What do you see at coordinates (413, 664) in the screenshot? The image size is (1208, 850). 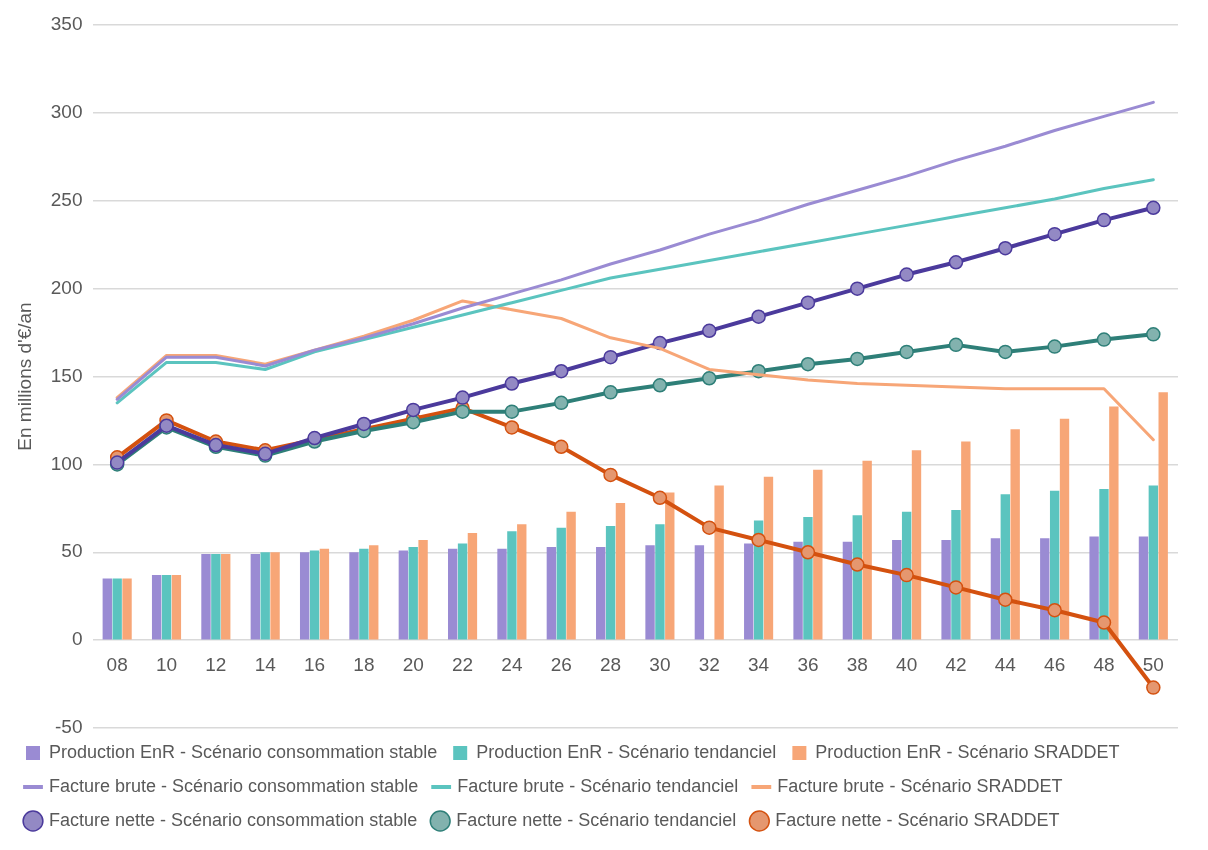 I see `x-tick-label: 20` at bounding box center [413, 664].